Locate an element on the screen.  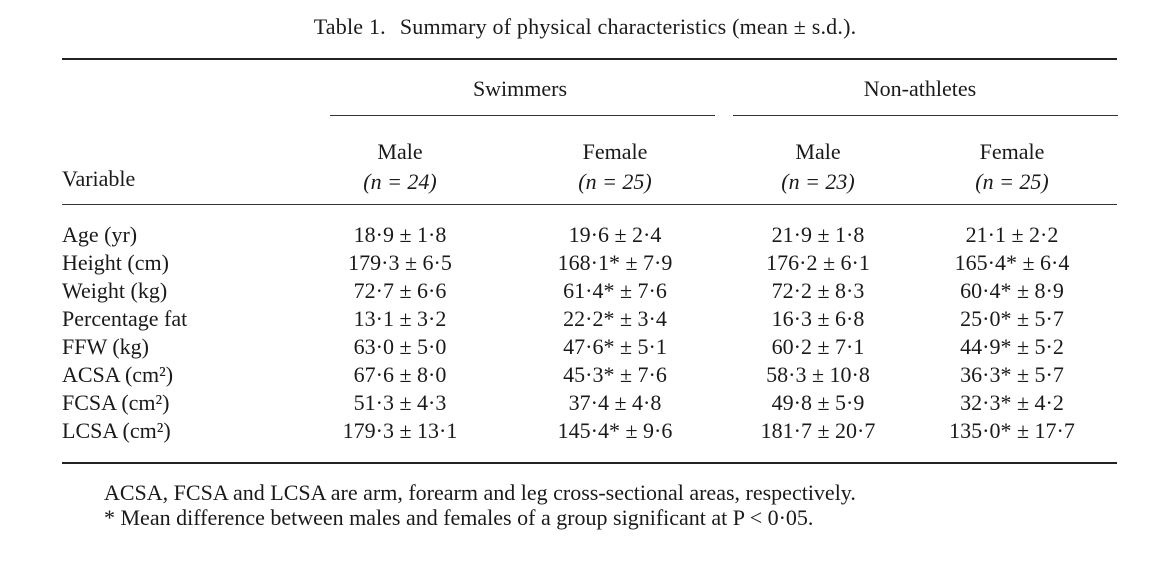
table-number: Table 1. is located at coordinates (349, 26).